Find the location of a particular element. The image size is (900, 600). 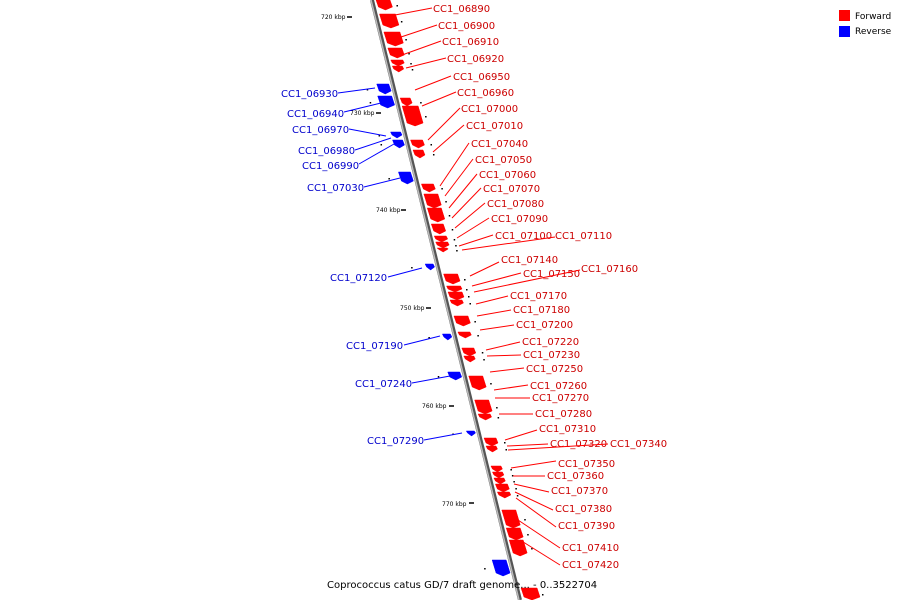

gene-label-reverse: CC1_07290 is located at coordinates (395, 441).